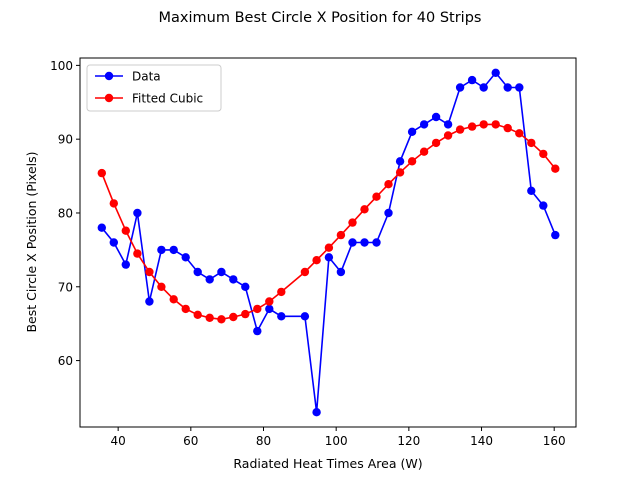  Describe the element at coordinates (481, 441) in the screenshot. I see `x-tick-label: 140` at that location.